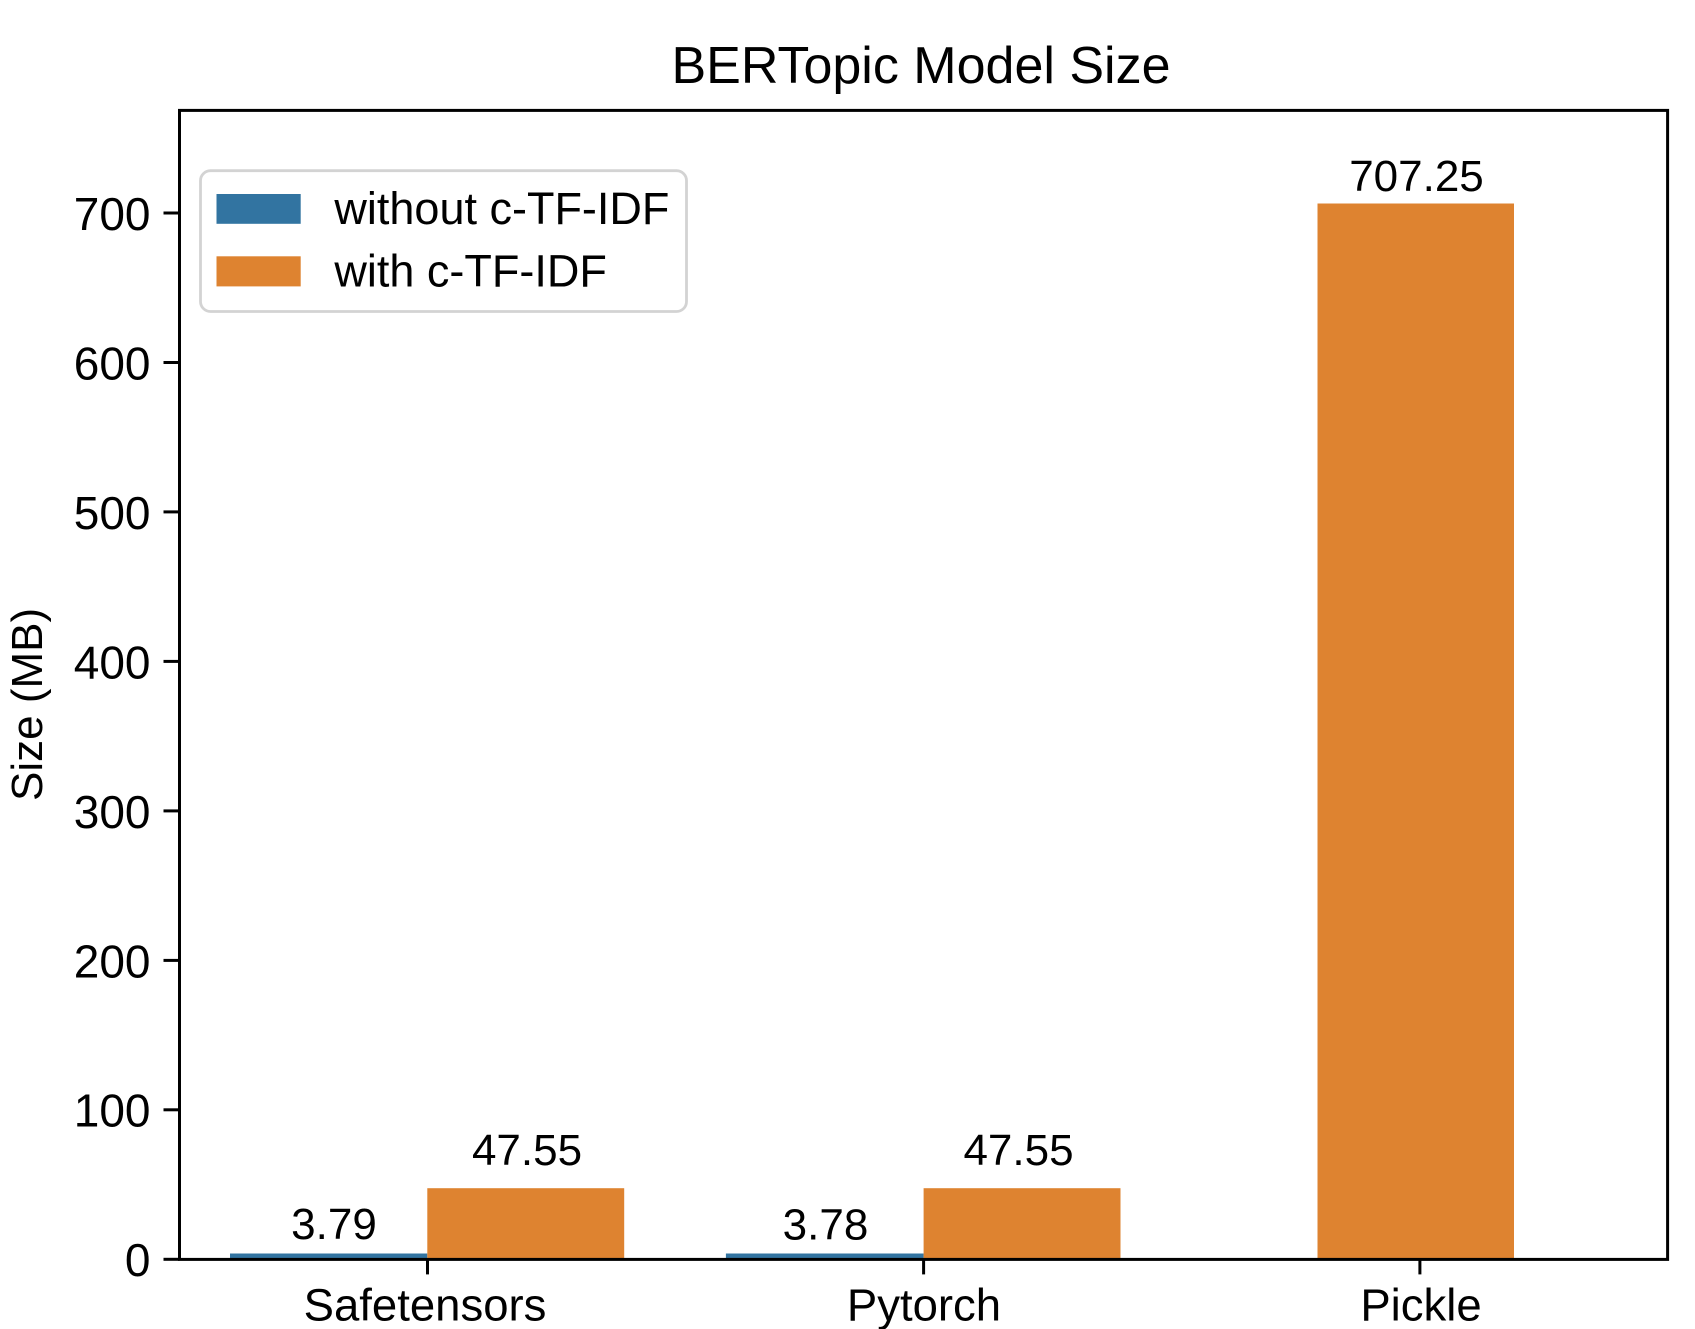 The height and width of the screenshot is (1329, 1695). Describe the element at coordinates (112, 662) in the screenshot. I see `svg-text: 400` at that location.